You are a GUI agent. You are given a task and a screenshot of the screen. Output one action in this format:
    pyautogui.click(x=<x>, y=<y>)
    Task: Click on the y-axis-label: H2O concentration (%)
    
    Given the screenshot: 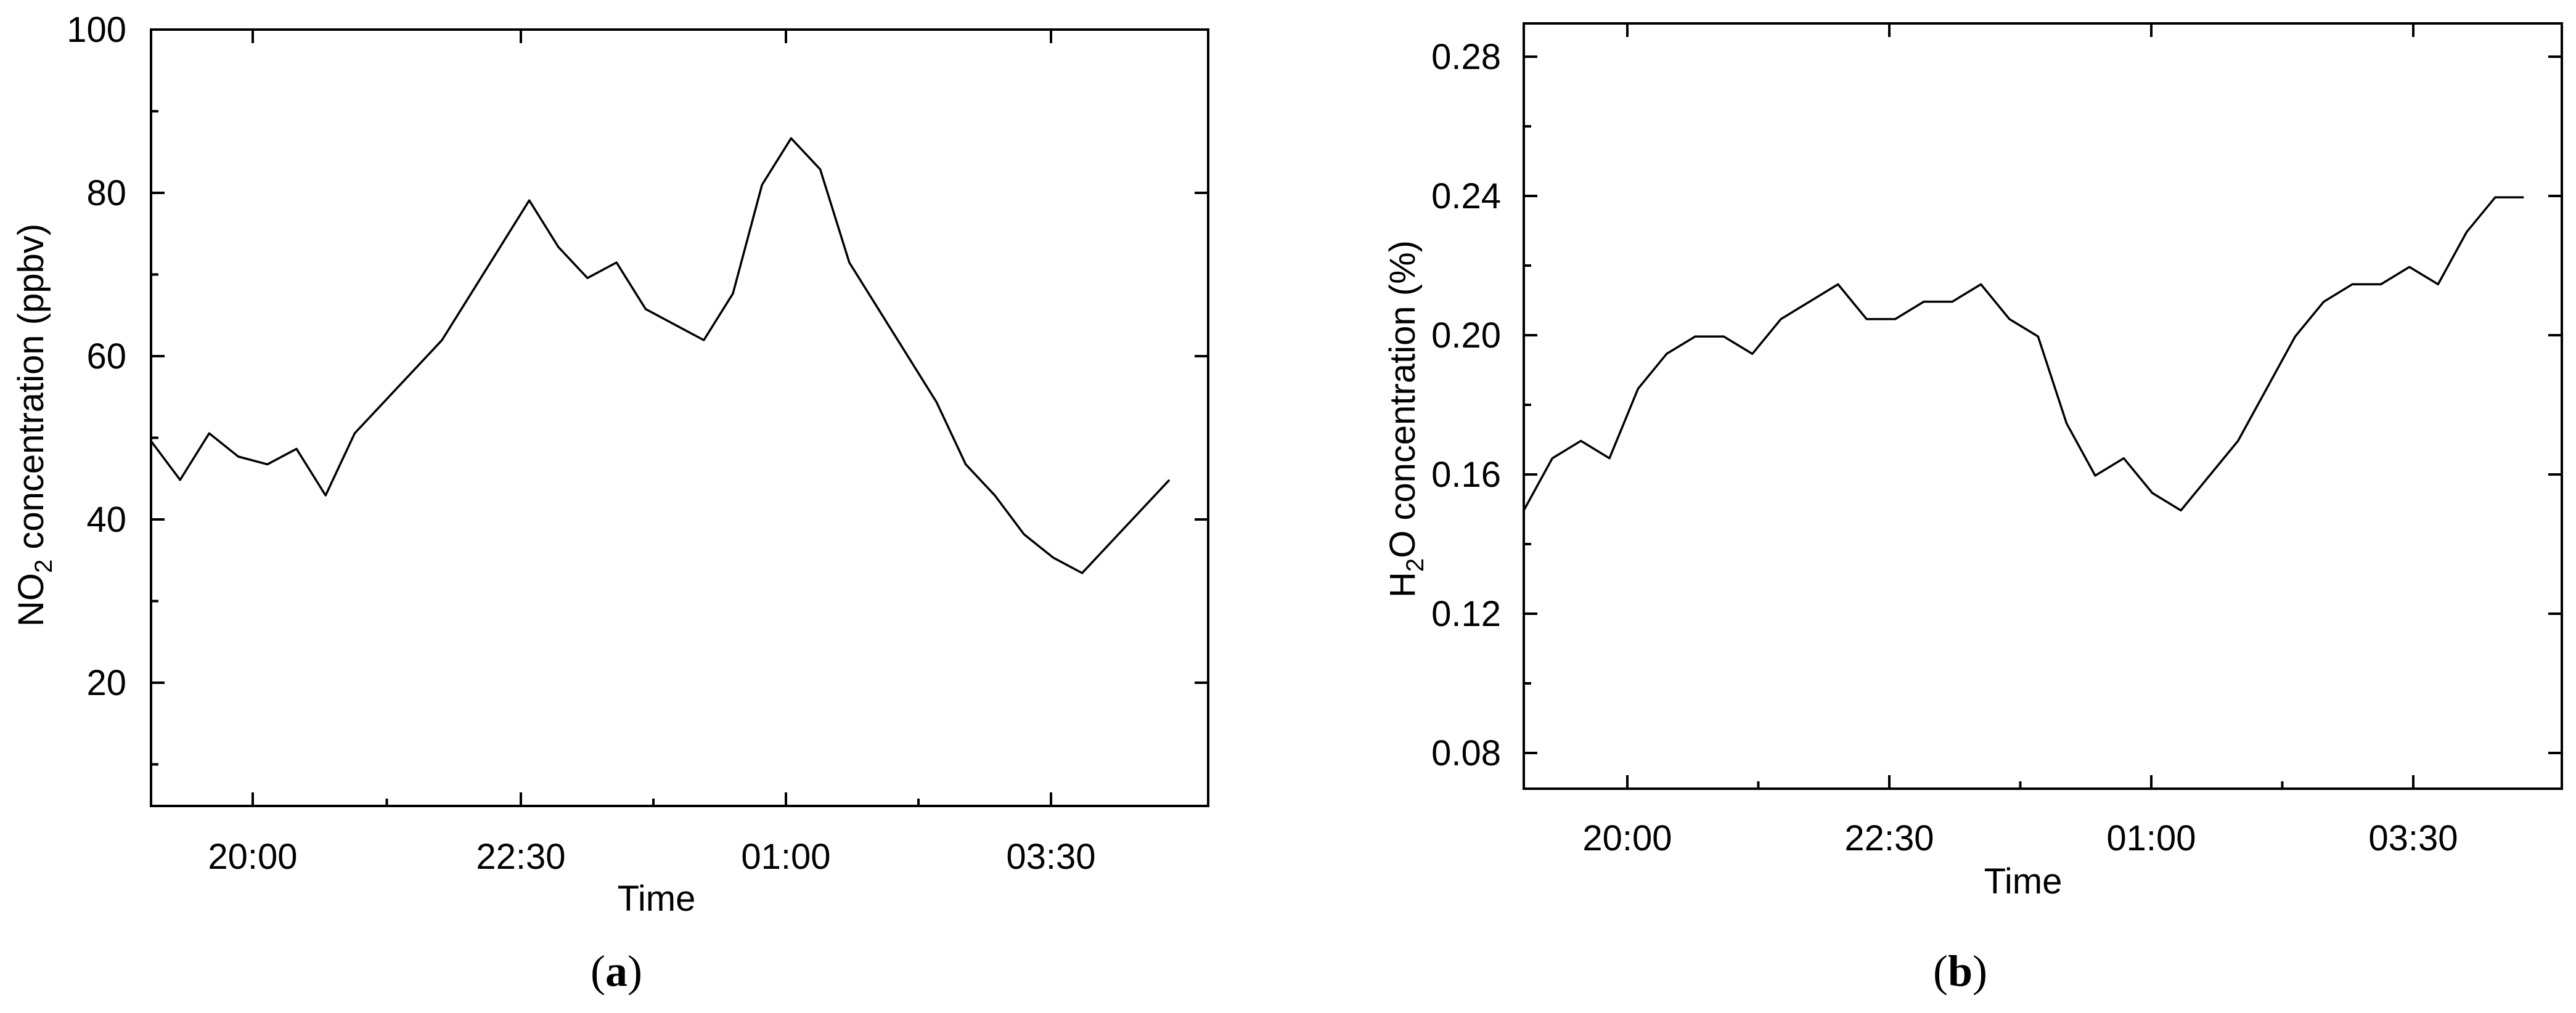 What is the action you would take?
    pyautogui.click(x=1406, y=419)
    